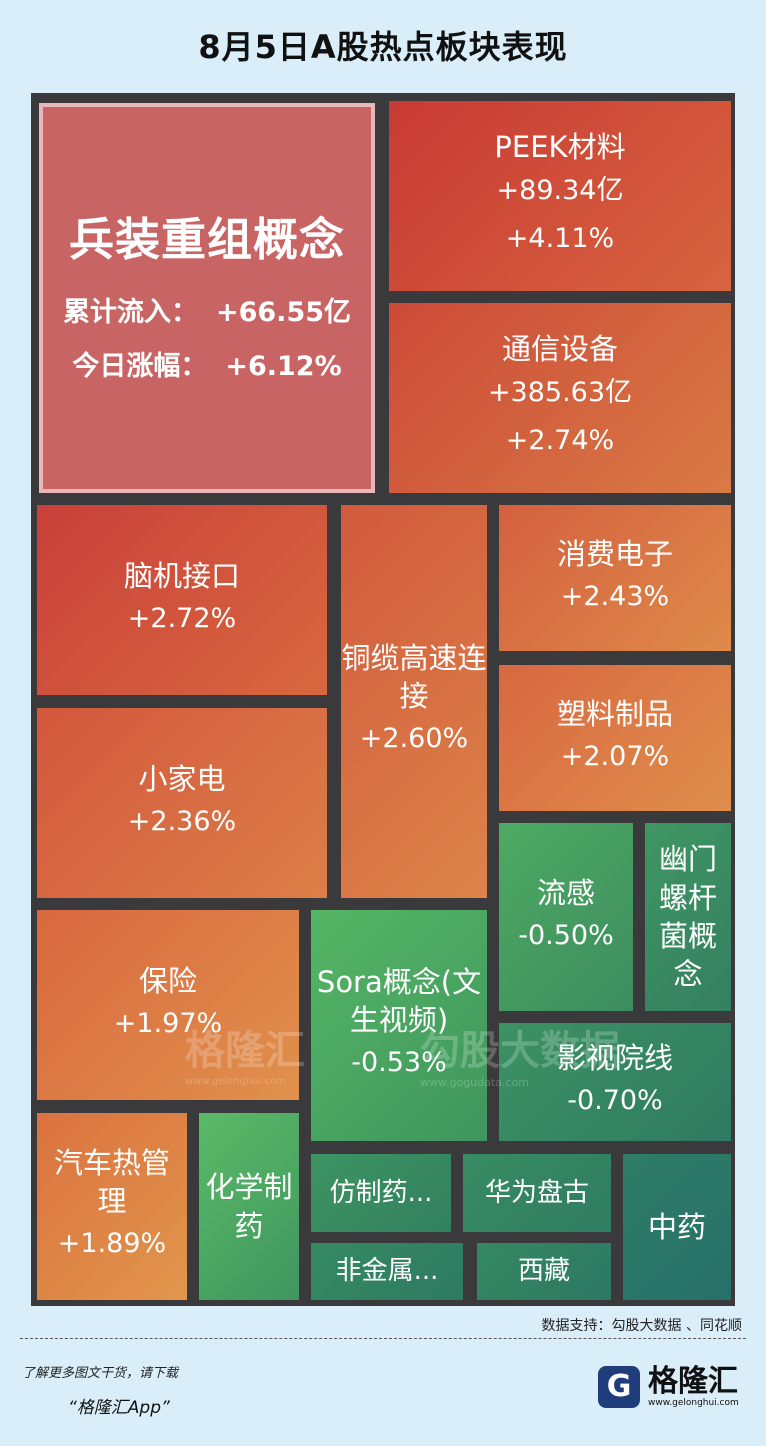  What do you see at coordinates (560, 147) in the screenshot?
I see `sector-name: PEEK材料` at bounding box center [560, 147].